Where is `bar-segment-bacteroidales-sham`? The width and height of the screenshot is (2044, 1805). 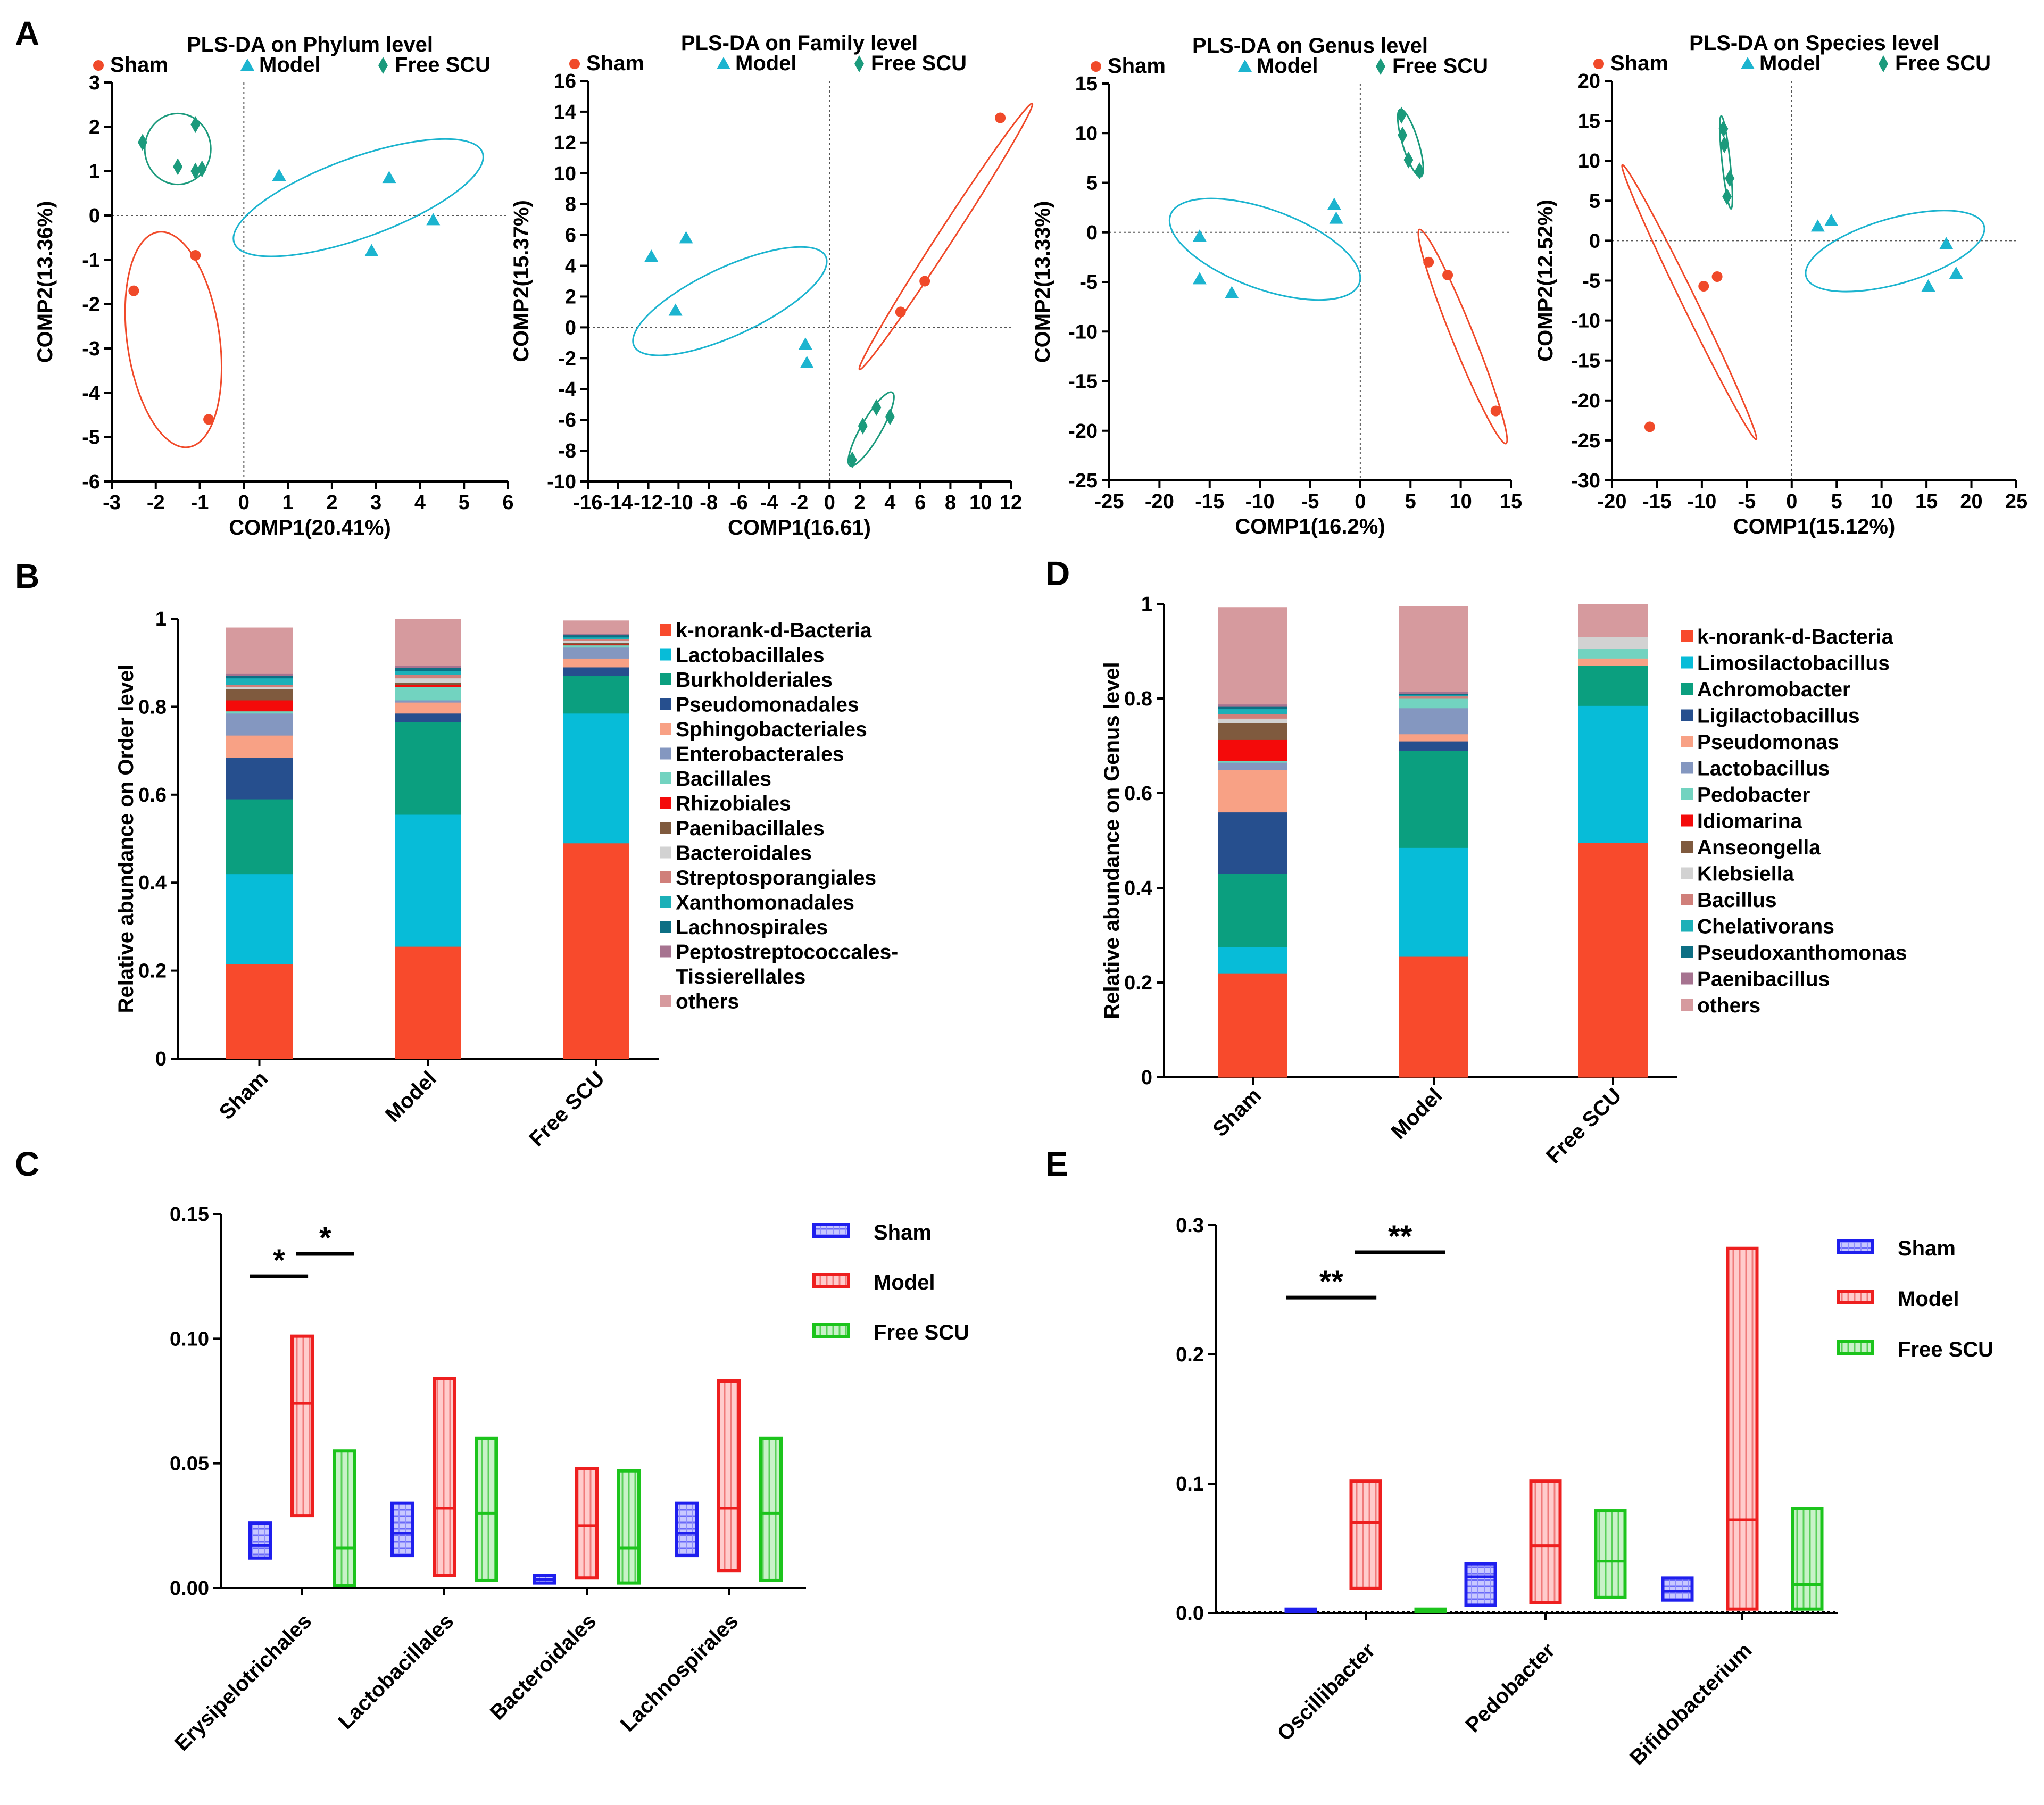
bar-segment-bacteroidales-sham is located at coordinates (259, 688).